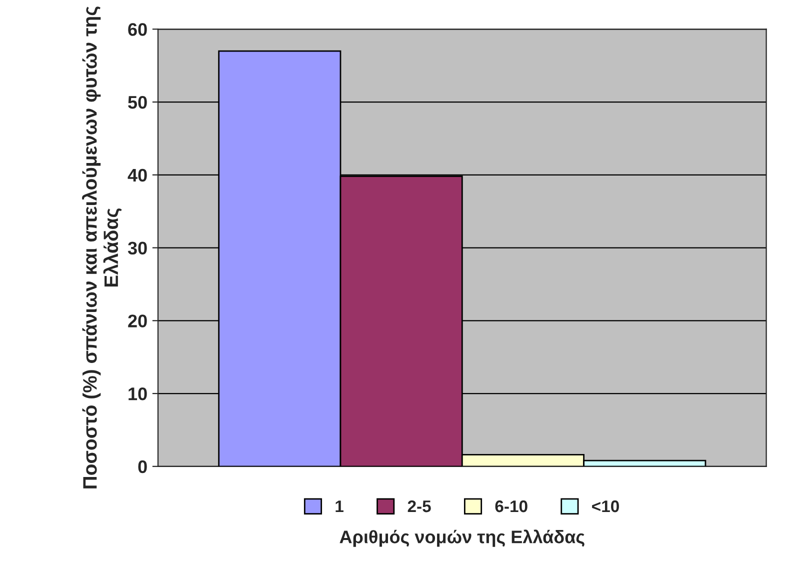 The image size is (790, 583). Describe the element at coordinates (137, 29) in the screenshot. I see `y-tick-label: 60` at that location.